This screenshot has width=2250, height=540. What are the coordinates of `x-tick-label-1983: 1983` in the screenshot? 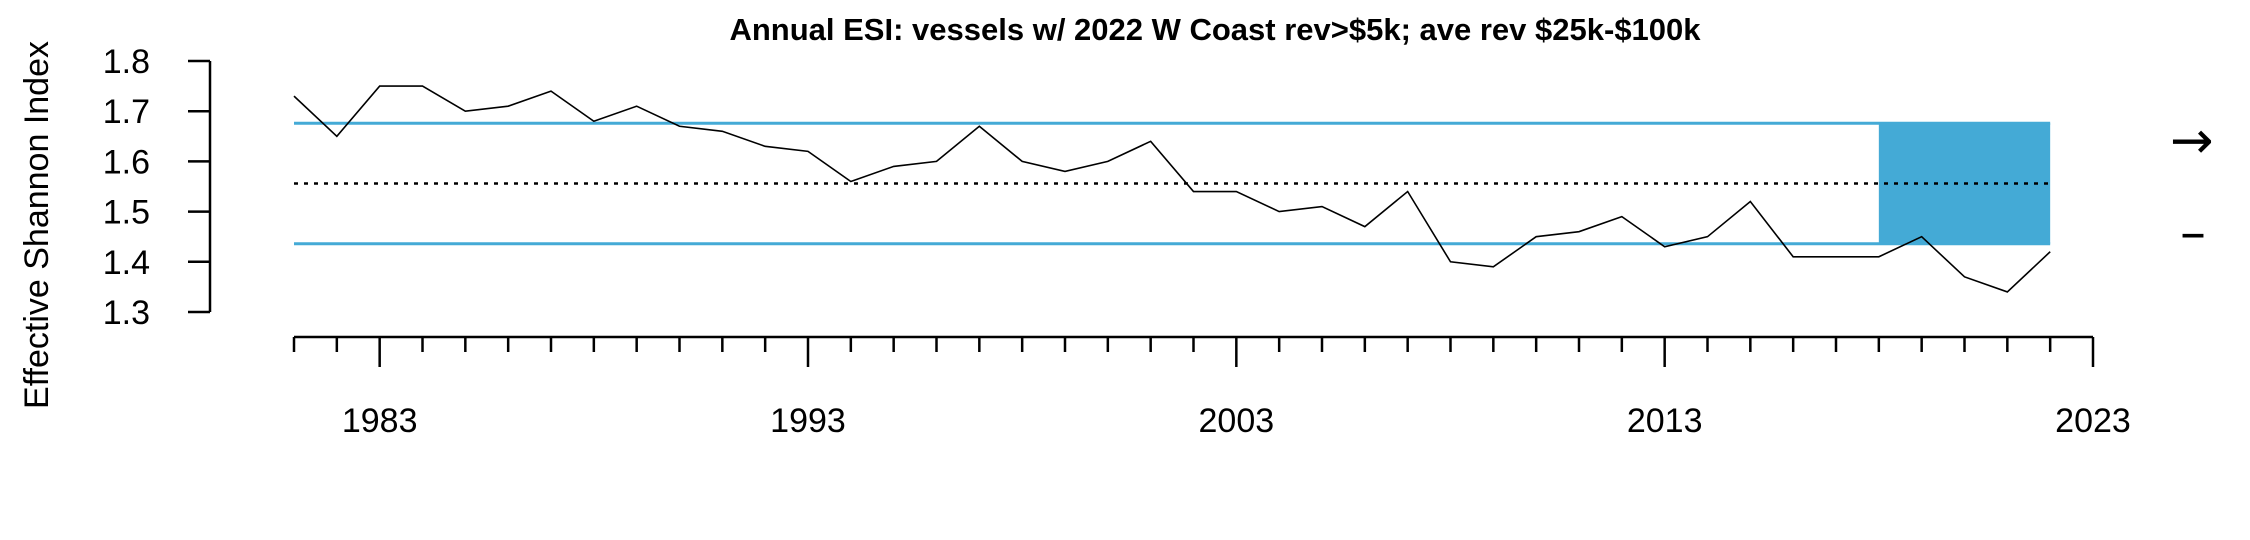 It's located at (380, 421).